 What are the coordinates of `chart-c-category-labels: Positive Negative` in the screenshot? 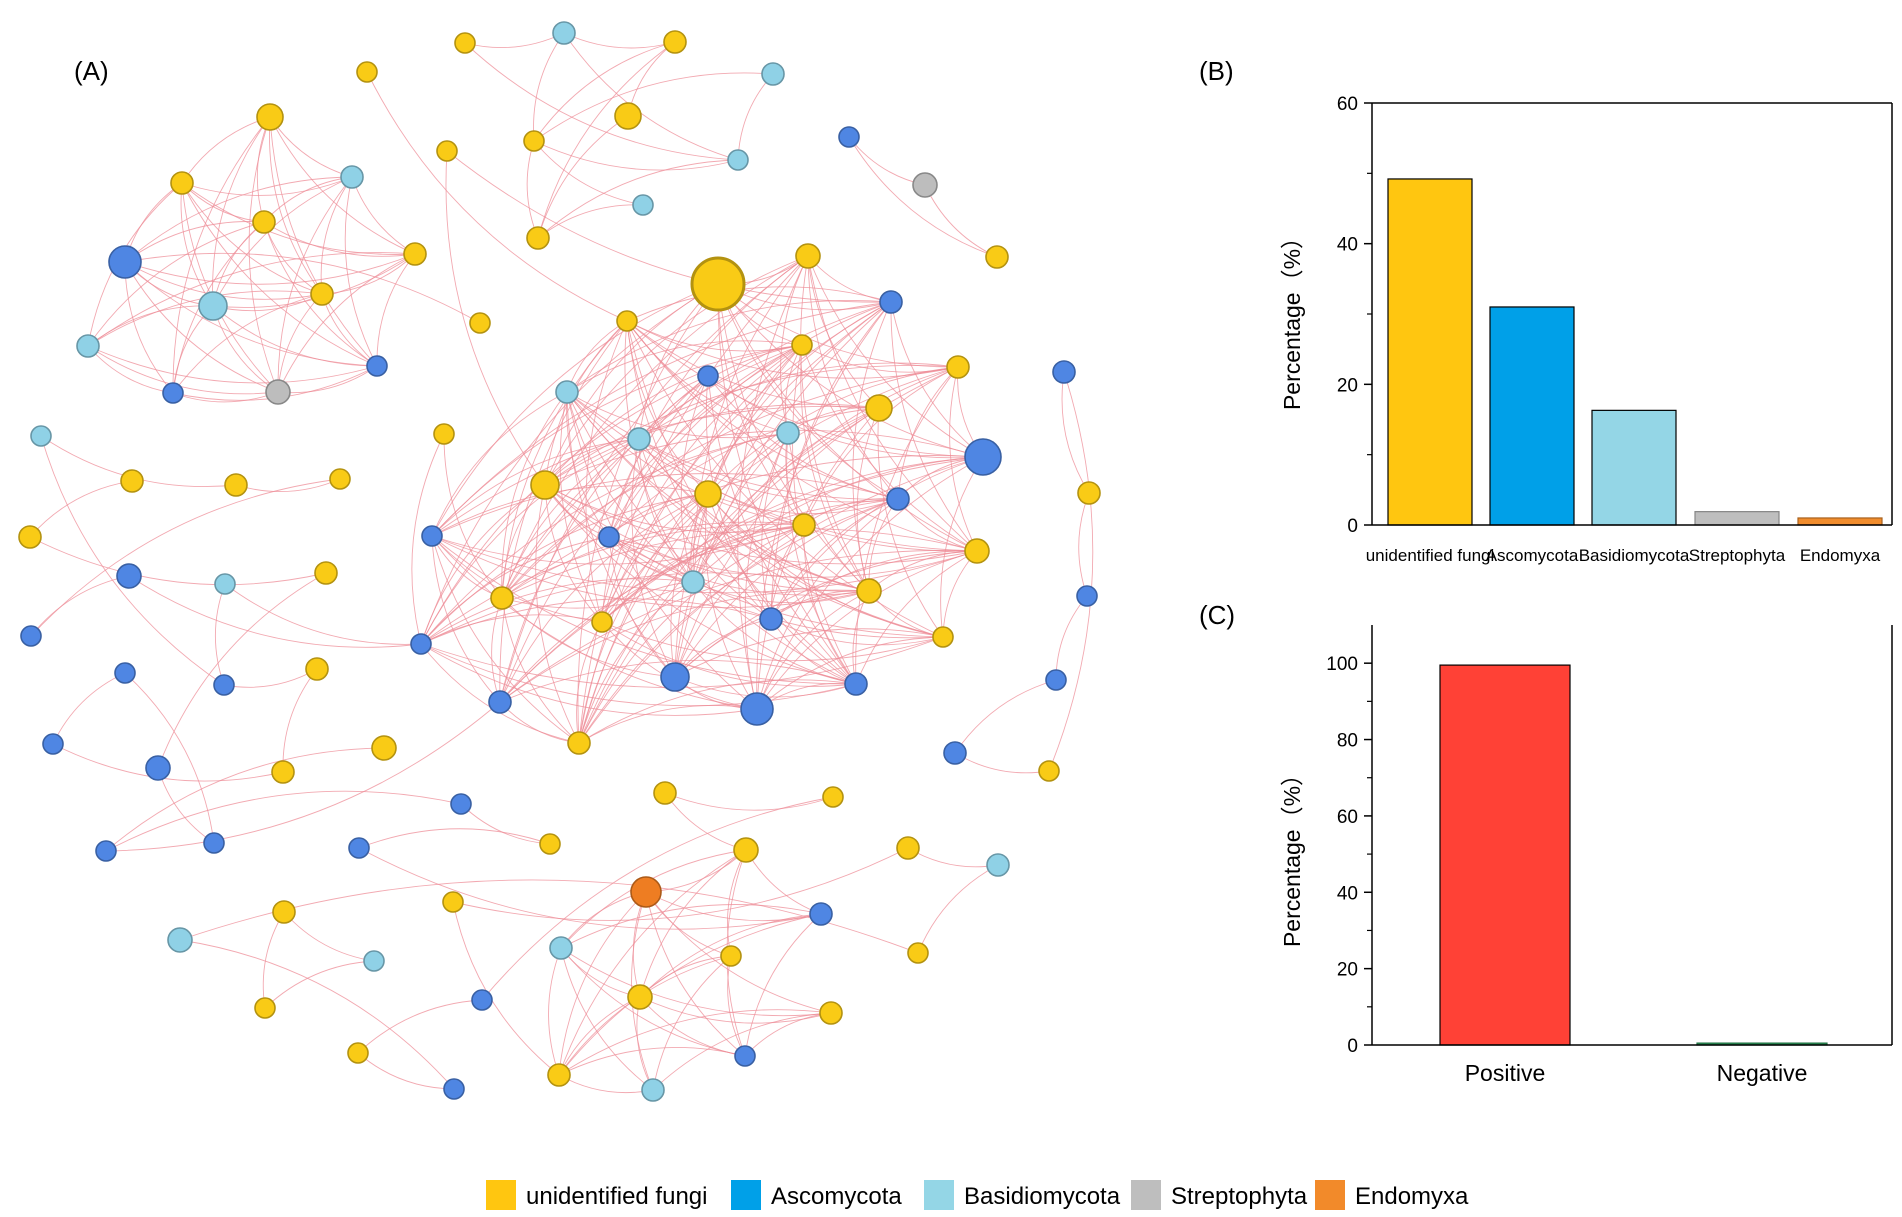 It's located at (1636, 1073).